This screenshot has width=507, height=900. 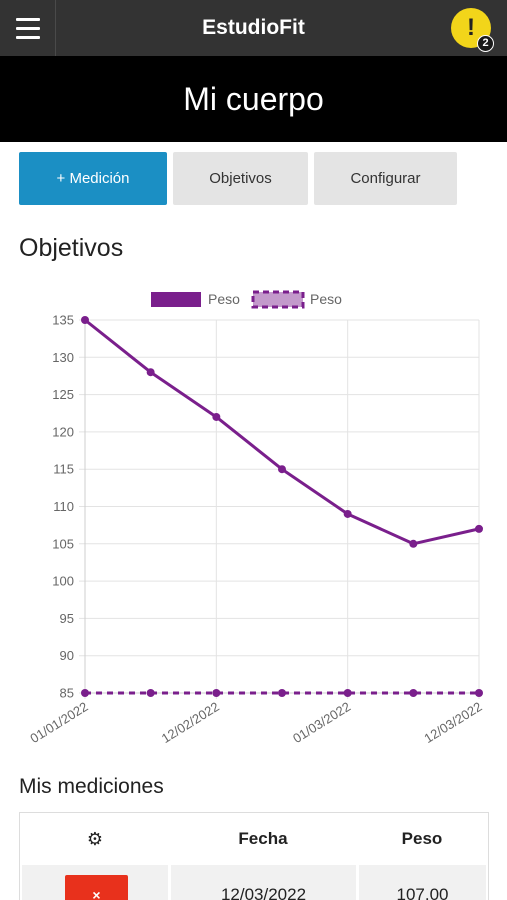 I want to click on y-tick-label: 105, so click(x=63, y=543).